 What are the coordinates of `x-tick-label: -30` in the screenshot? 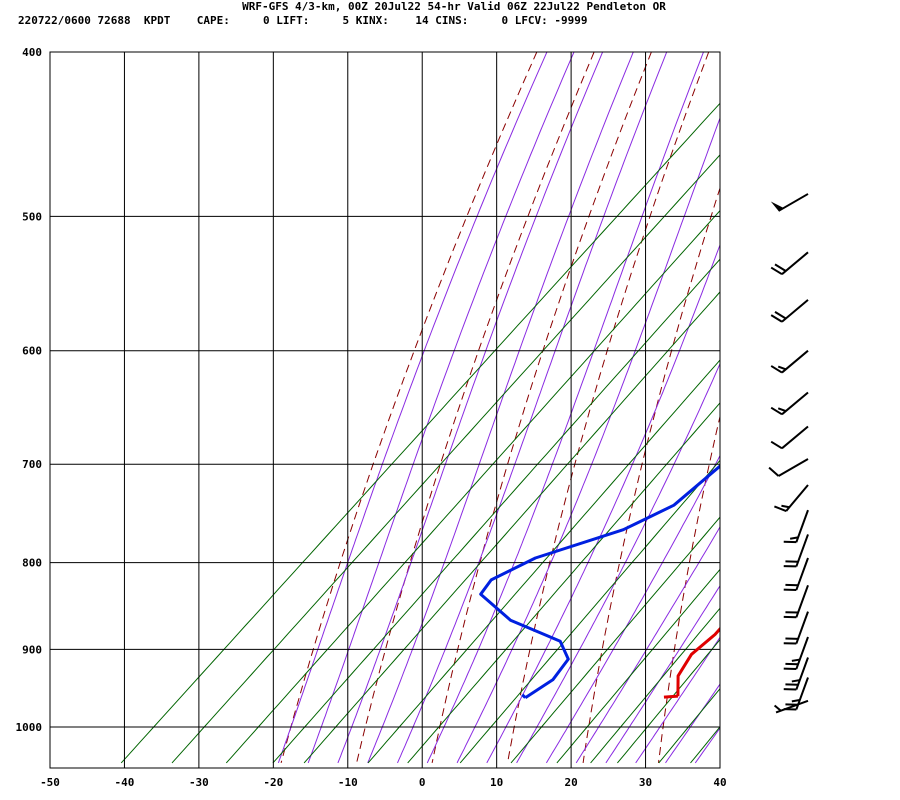 It's located at (199, 782).